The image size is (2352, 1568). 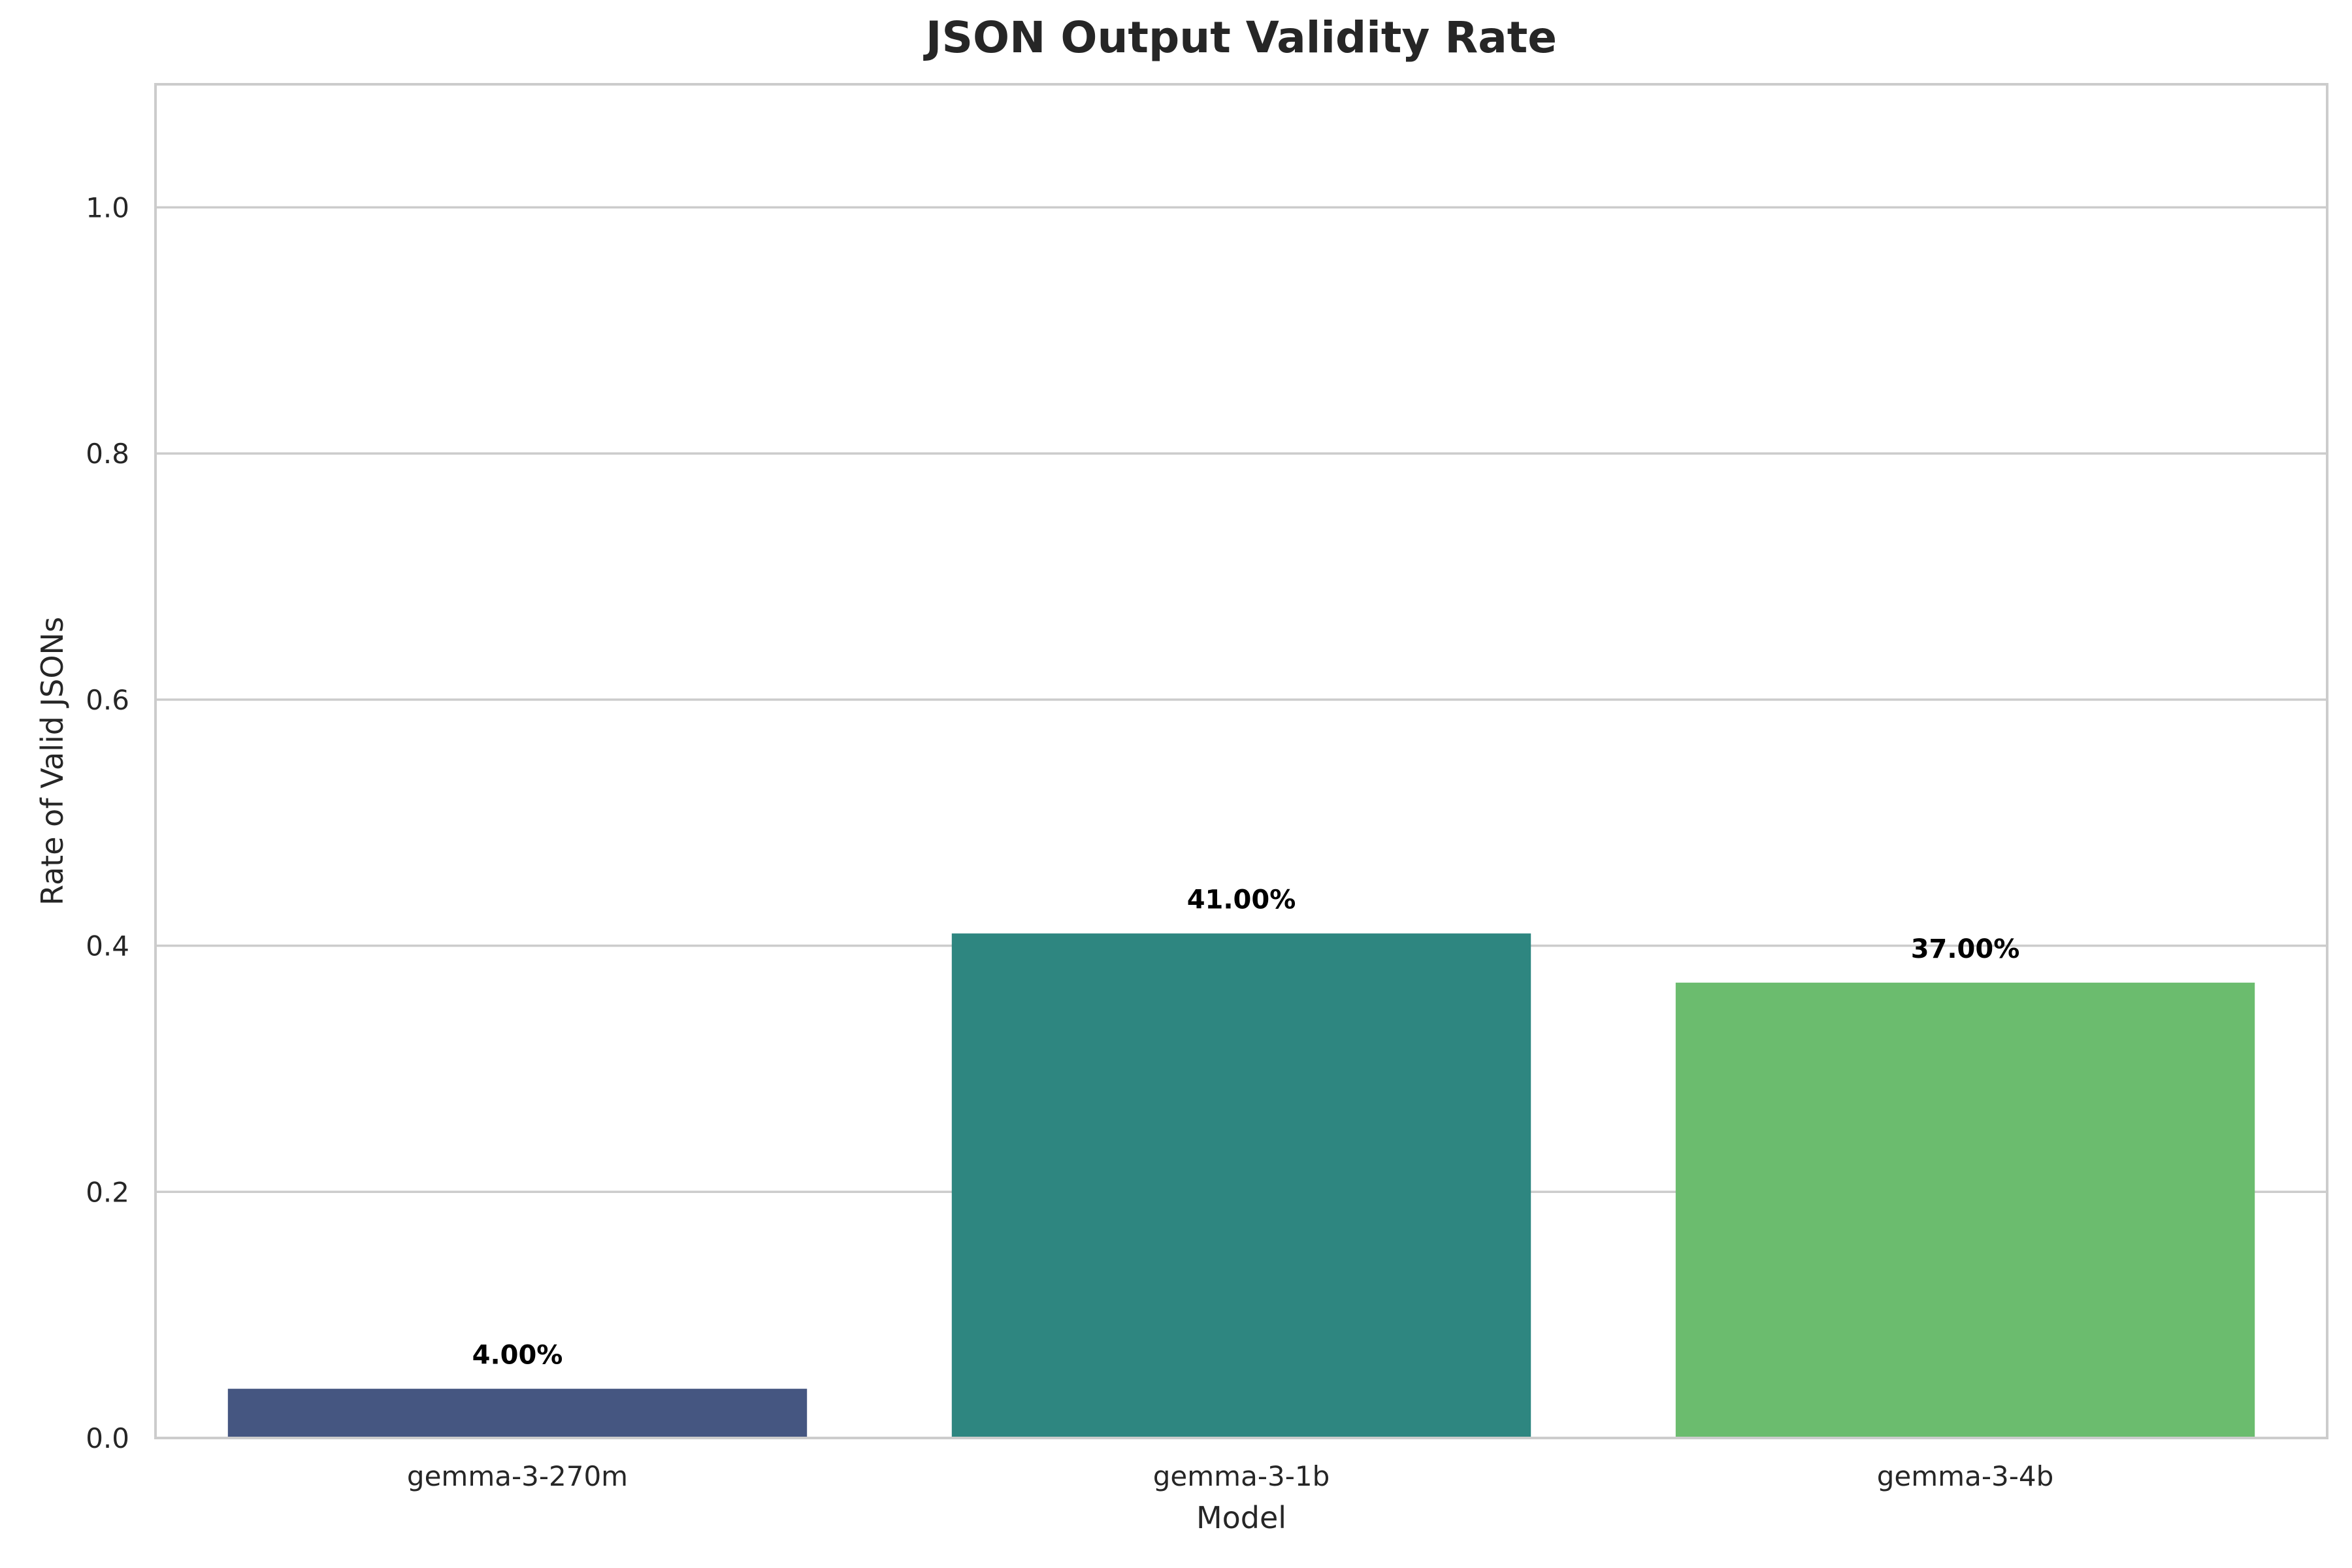 I want to click on bar-gemma-3-270m, so click(x=517, y=1413).